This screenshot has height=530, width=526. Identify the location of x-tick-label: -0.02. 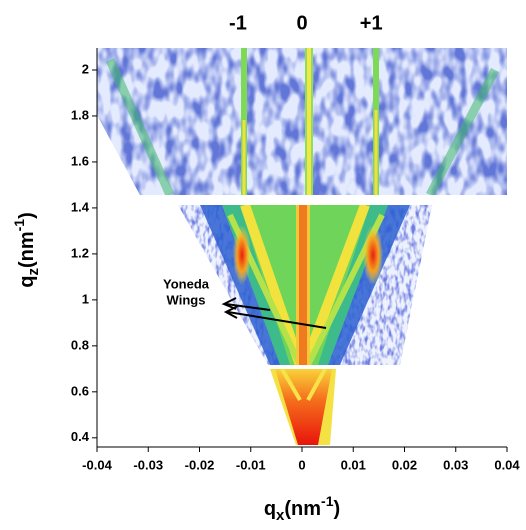
(200, 464).